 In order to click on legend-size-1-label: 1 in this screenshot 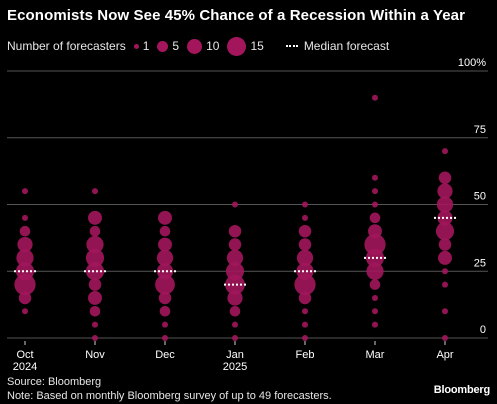, I will do `click(146, 46)`.